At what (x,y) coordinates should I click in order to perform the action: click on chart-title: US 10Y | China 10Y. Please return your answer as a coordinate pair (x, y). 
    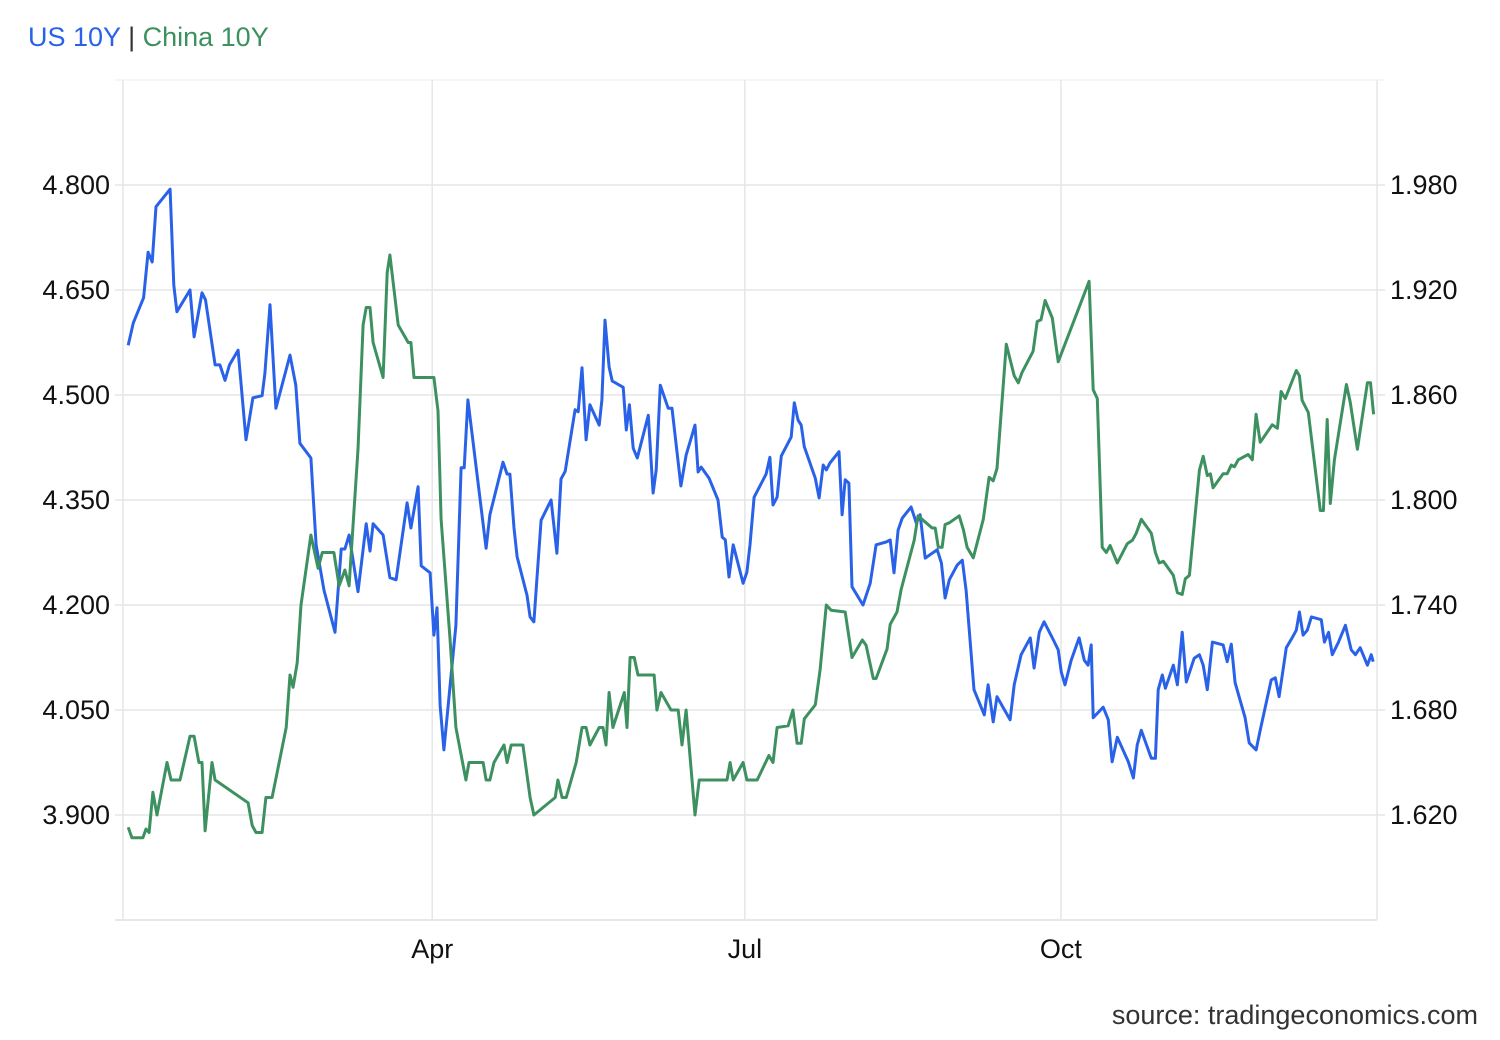
    Looking at the image, I should click on (148, 37).